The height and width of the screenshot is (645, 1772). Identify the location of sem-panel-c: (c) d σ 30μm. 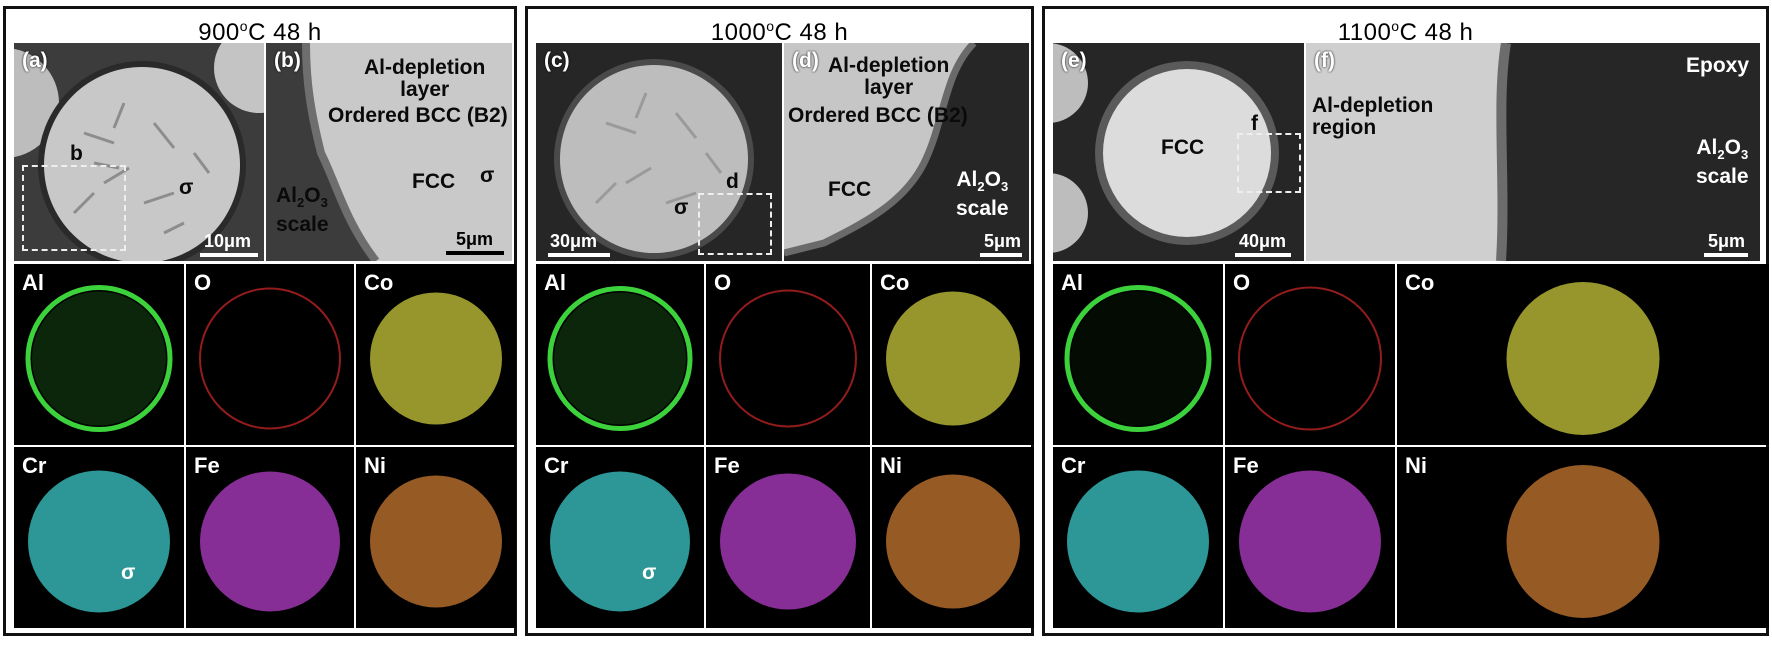
(659, 152).